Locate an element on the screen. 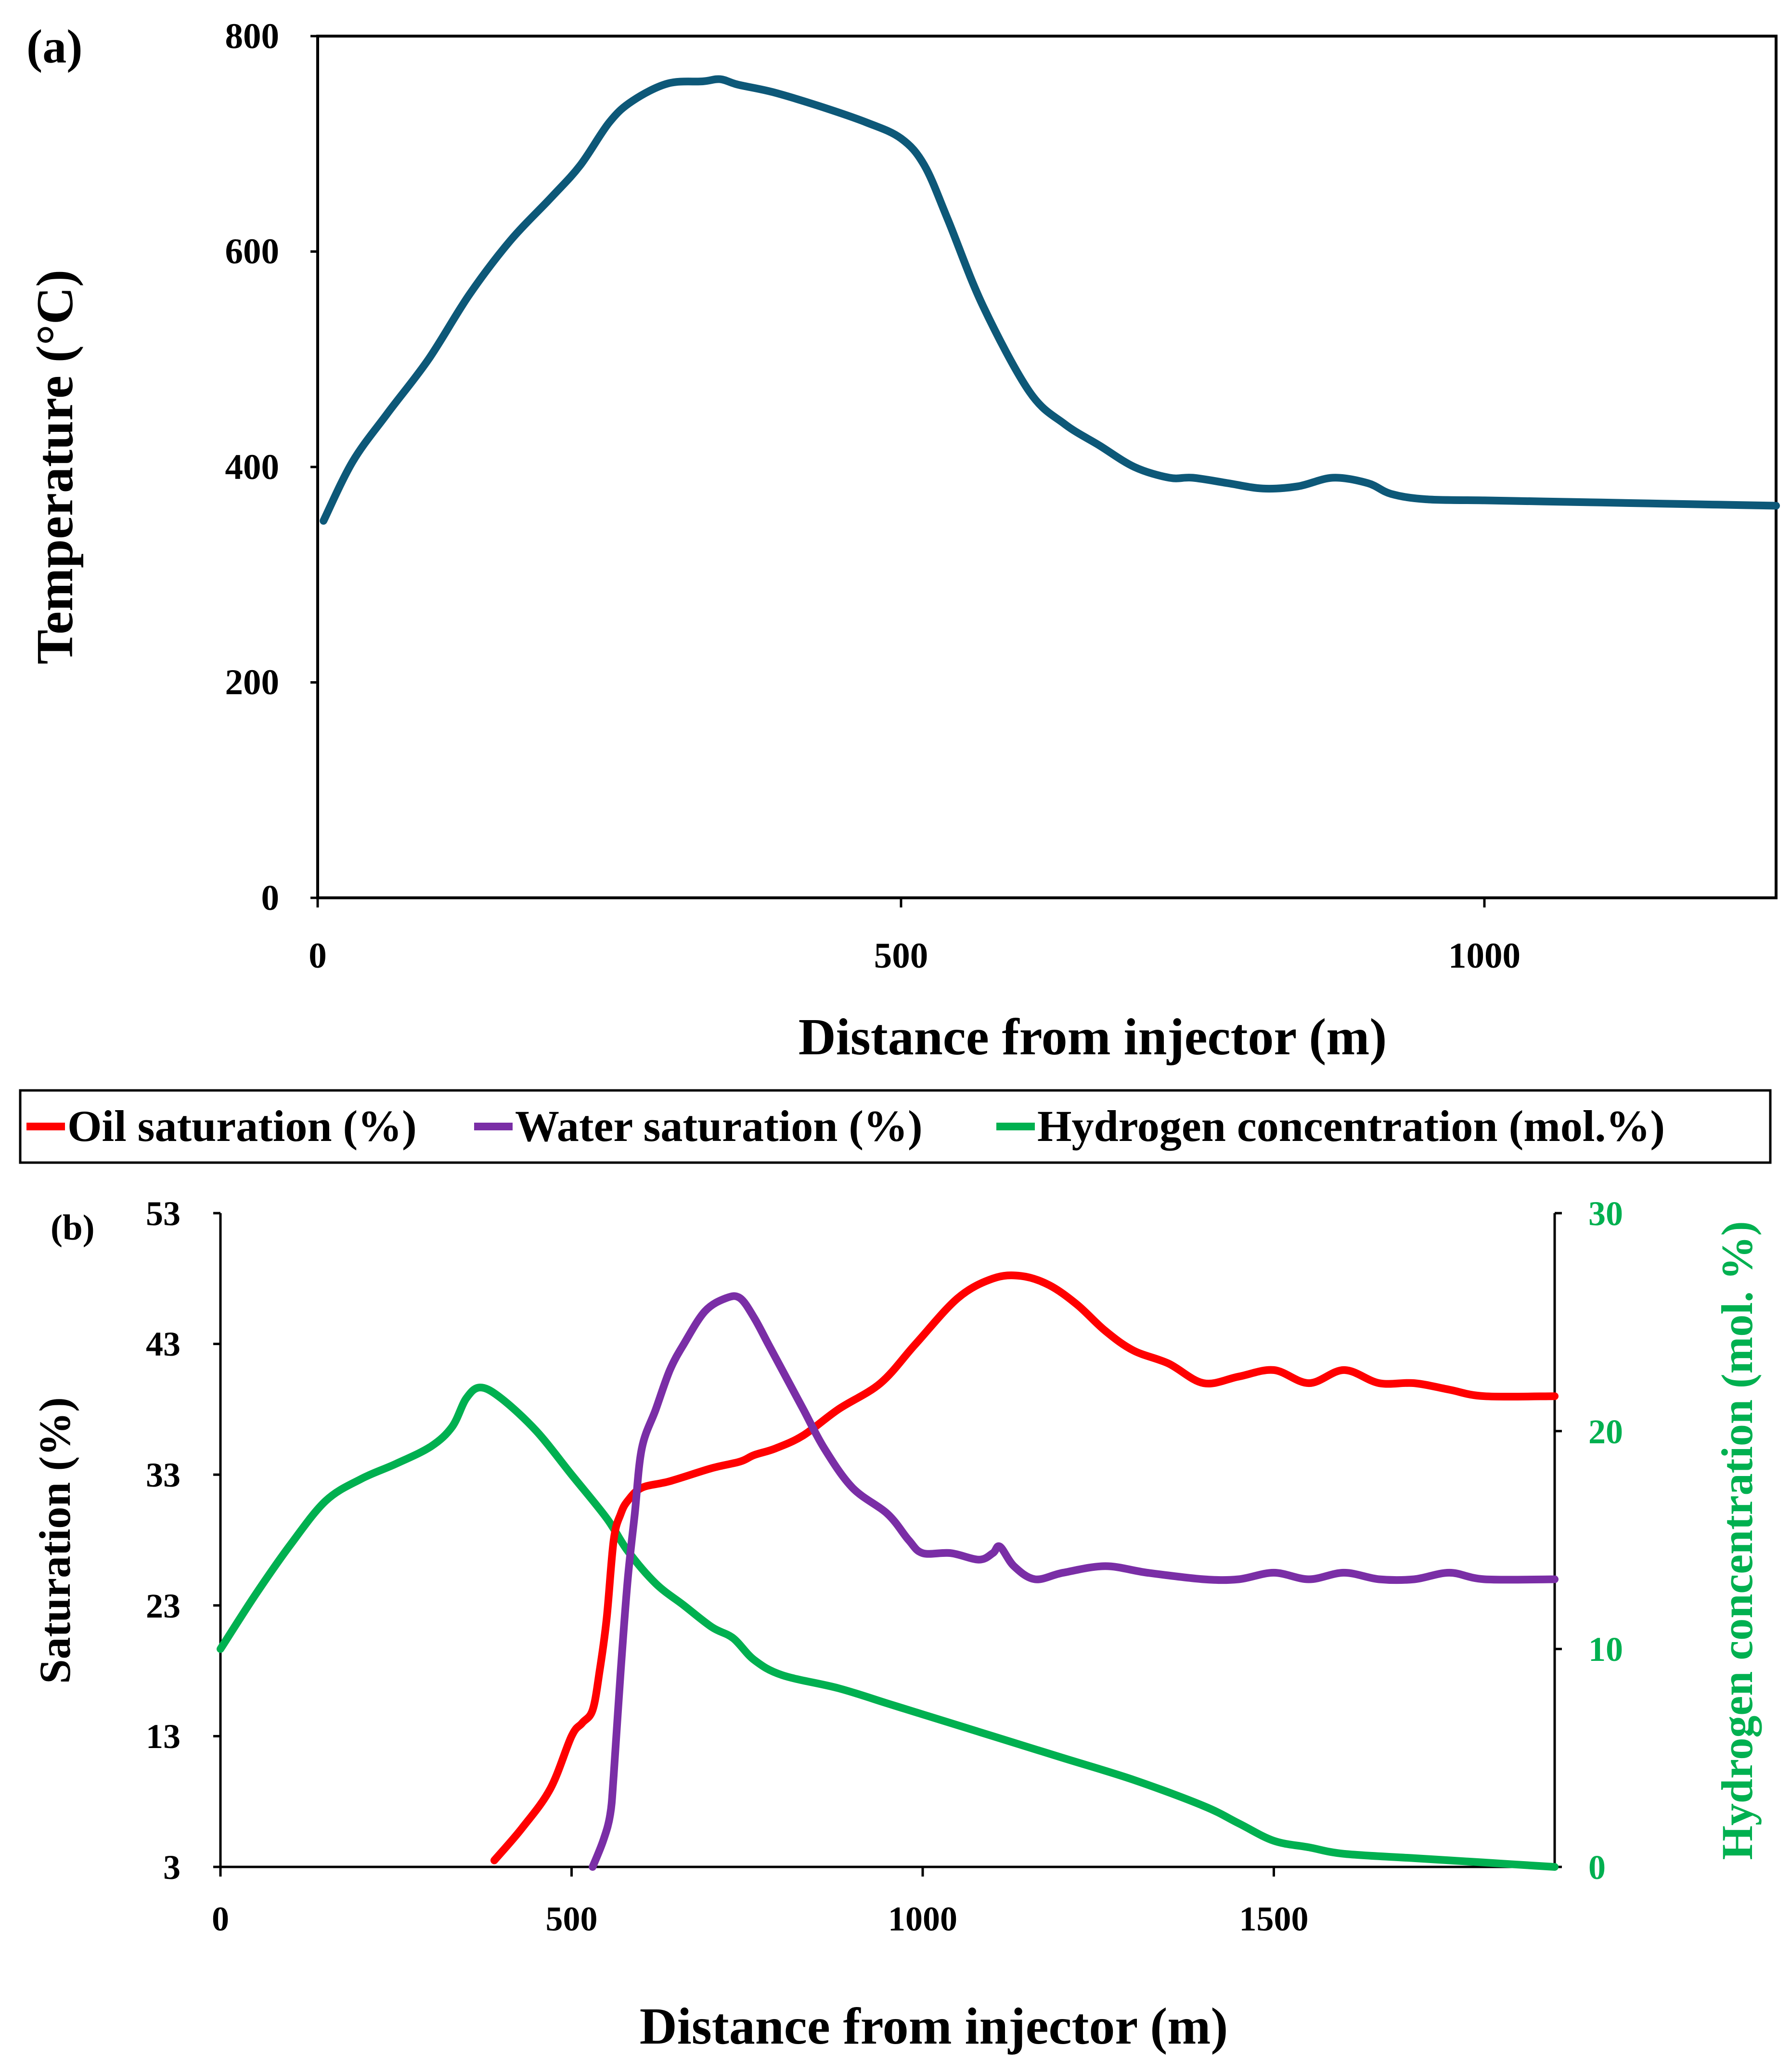 The image size is (1791, 2072). panel-b-left-ticks: 53 43 33 23 13 3 is located at coordinates (183, 1540).